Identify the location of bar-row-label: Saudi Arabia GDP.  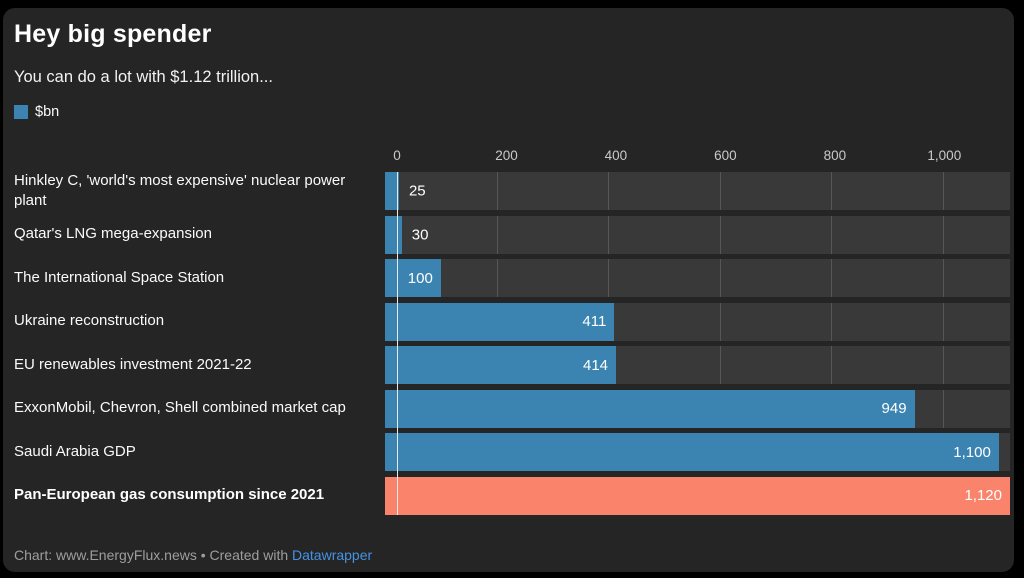
(75, 451).